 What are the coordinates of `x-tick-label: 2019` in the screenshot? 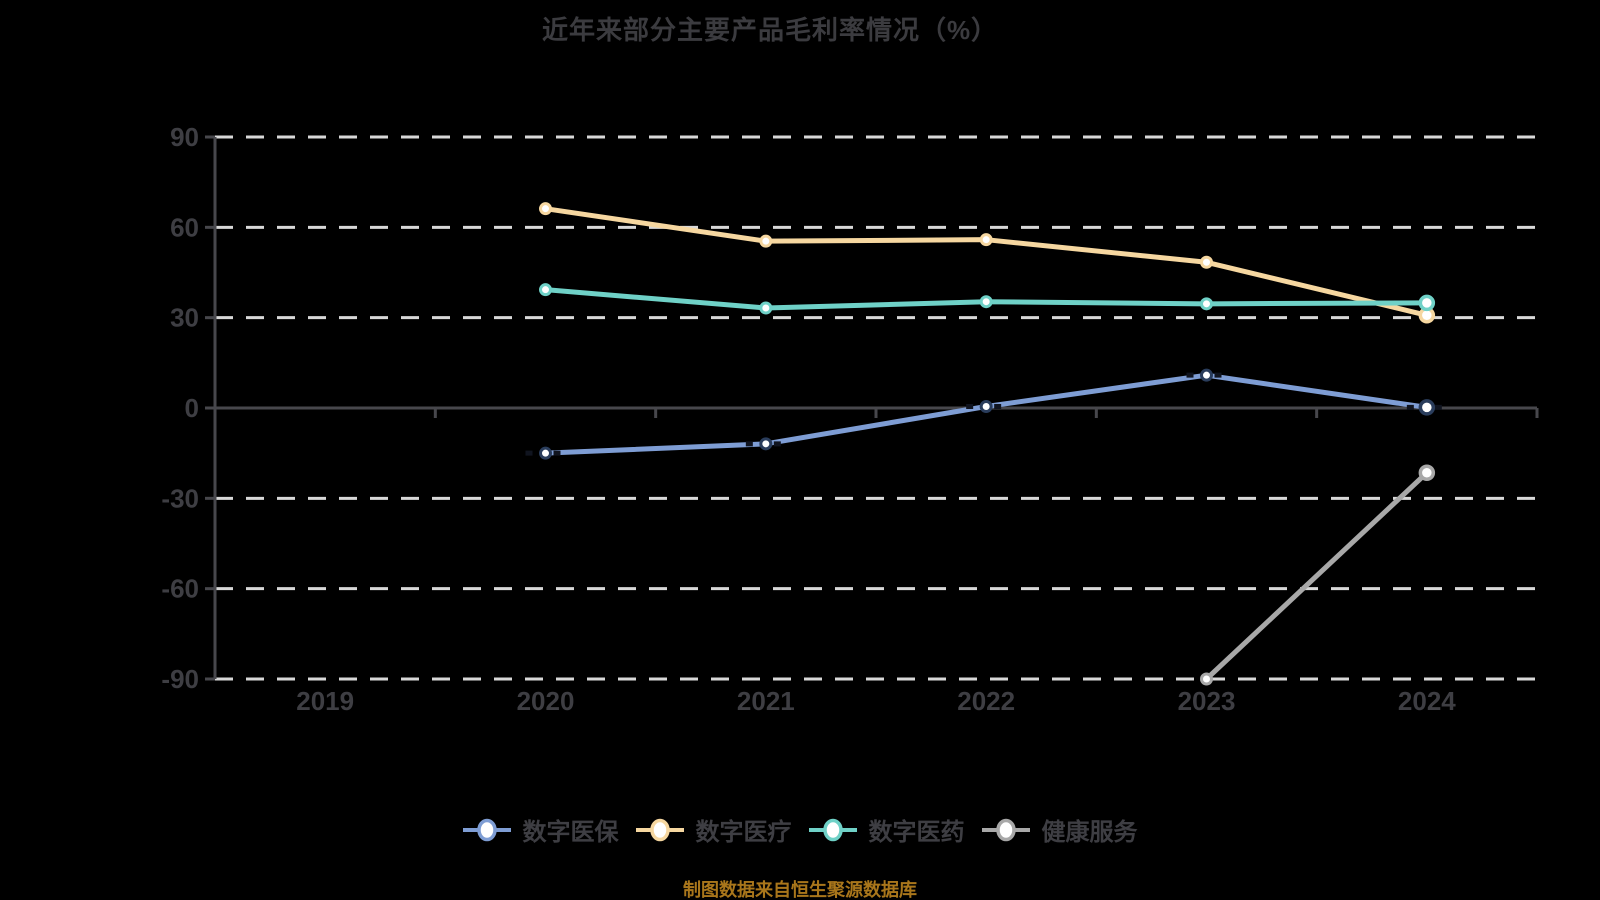 It's located at (325, 701).